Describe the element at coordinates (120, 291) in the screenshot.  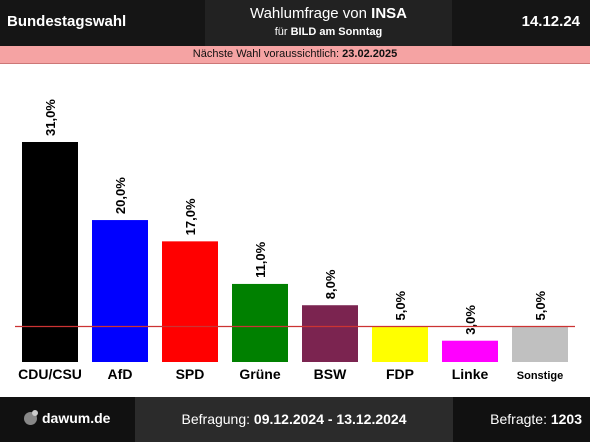
I see `bar-afd` at that location.